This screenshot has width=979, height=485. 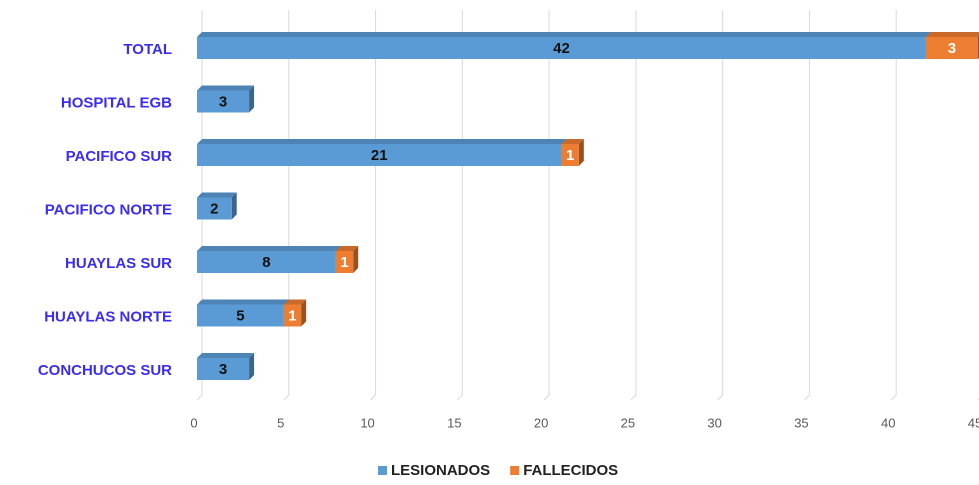 I want to click on value-label: 2, so click(x=214, y=208).